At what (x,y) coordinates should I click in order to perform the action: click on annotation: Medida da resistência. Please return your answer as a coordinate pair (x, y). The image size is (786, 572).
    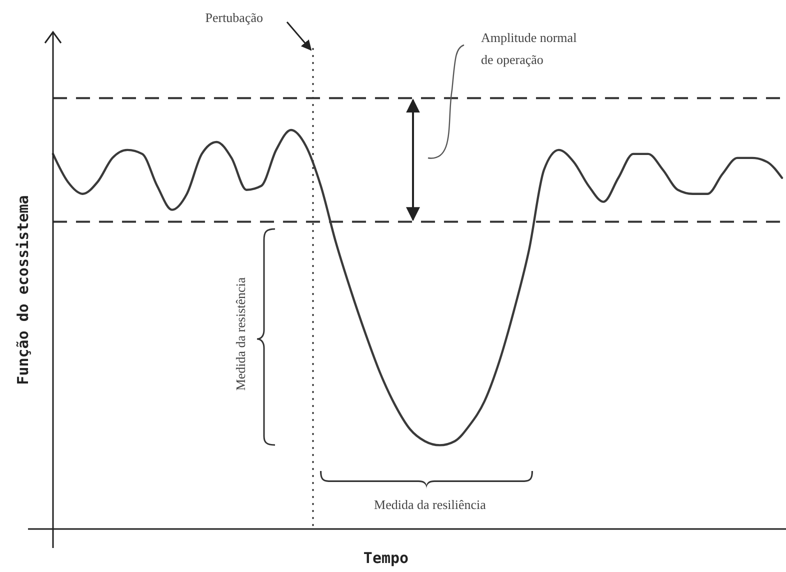
    Looking at the image, I should click on (240, 334).